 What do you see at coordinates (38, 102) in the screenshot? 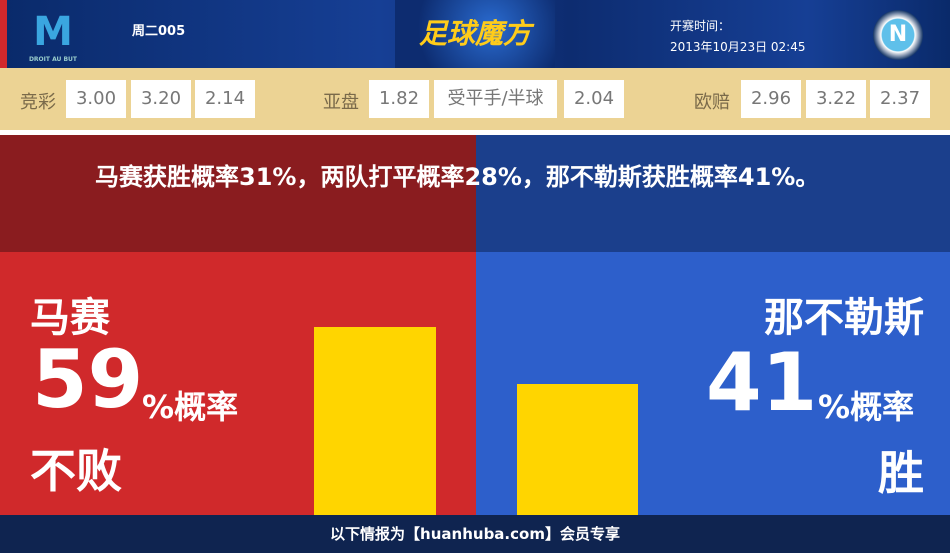
I see `jingcai-label: 竞彩` at bounding box center [38, 102].